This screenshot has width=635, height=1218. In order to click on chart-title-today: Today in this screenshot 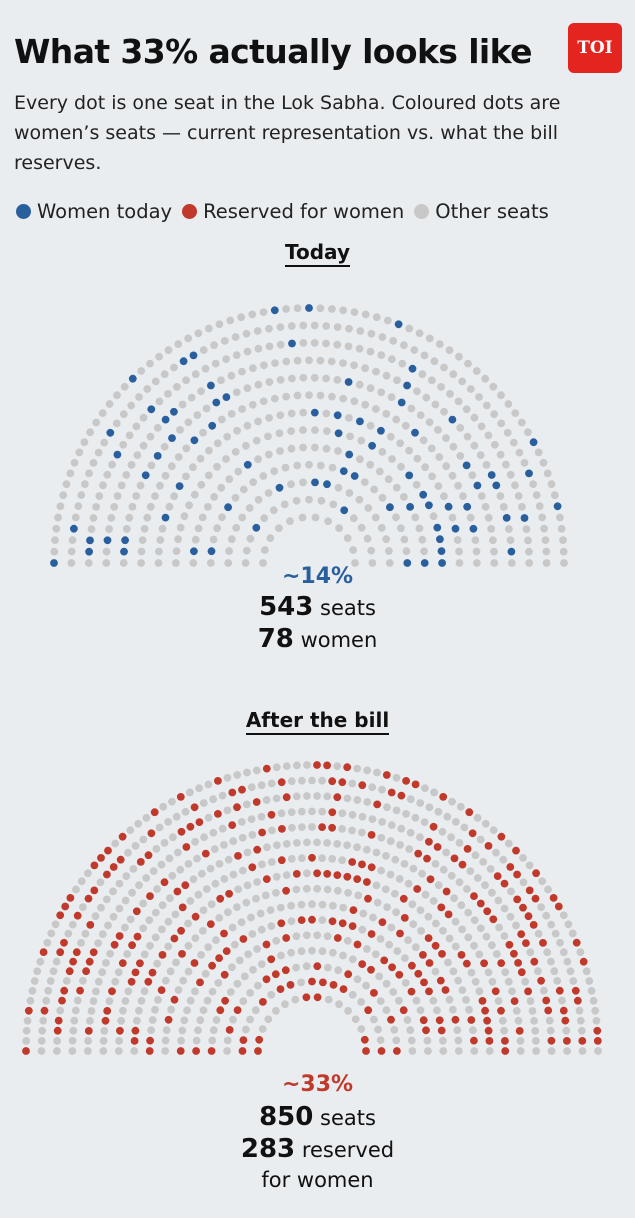, I will do `click(317, 253)`.